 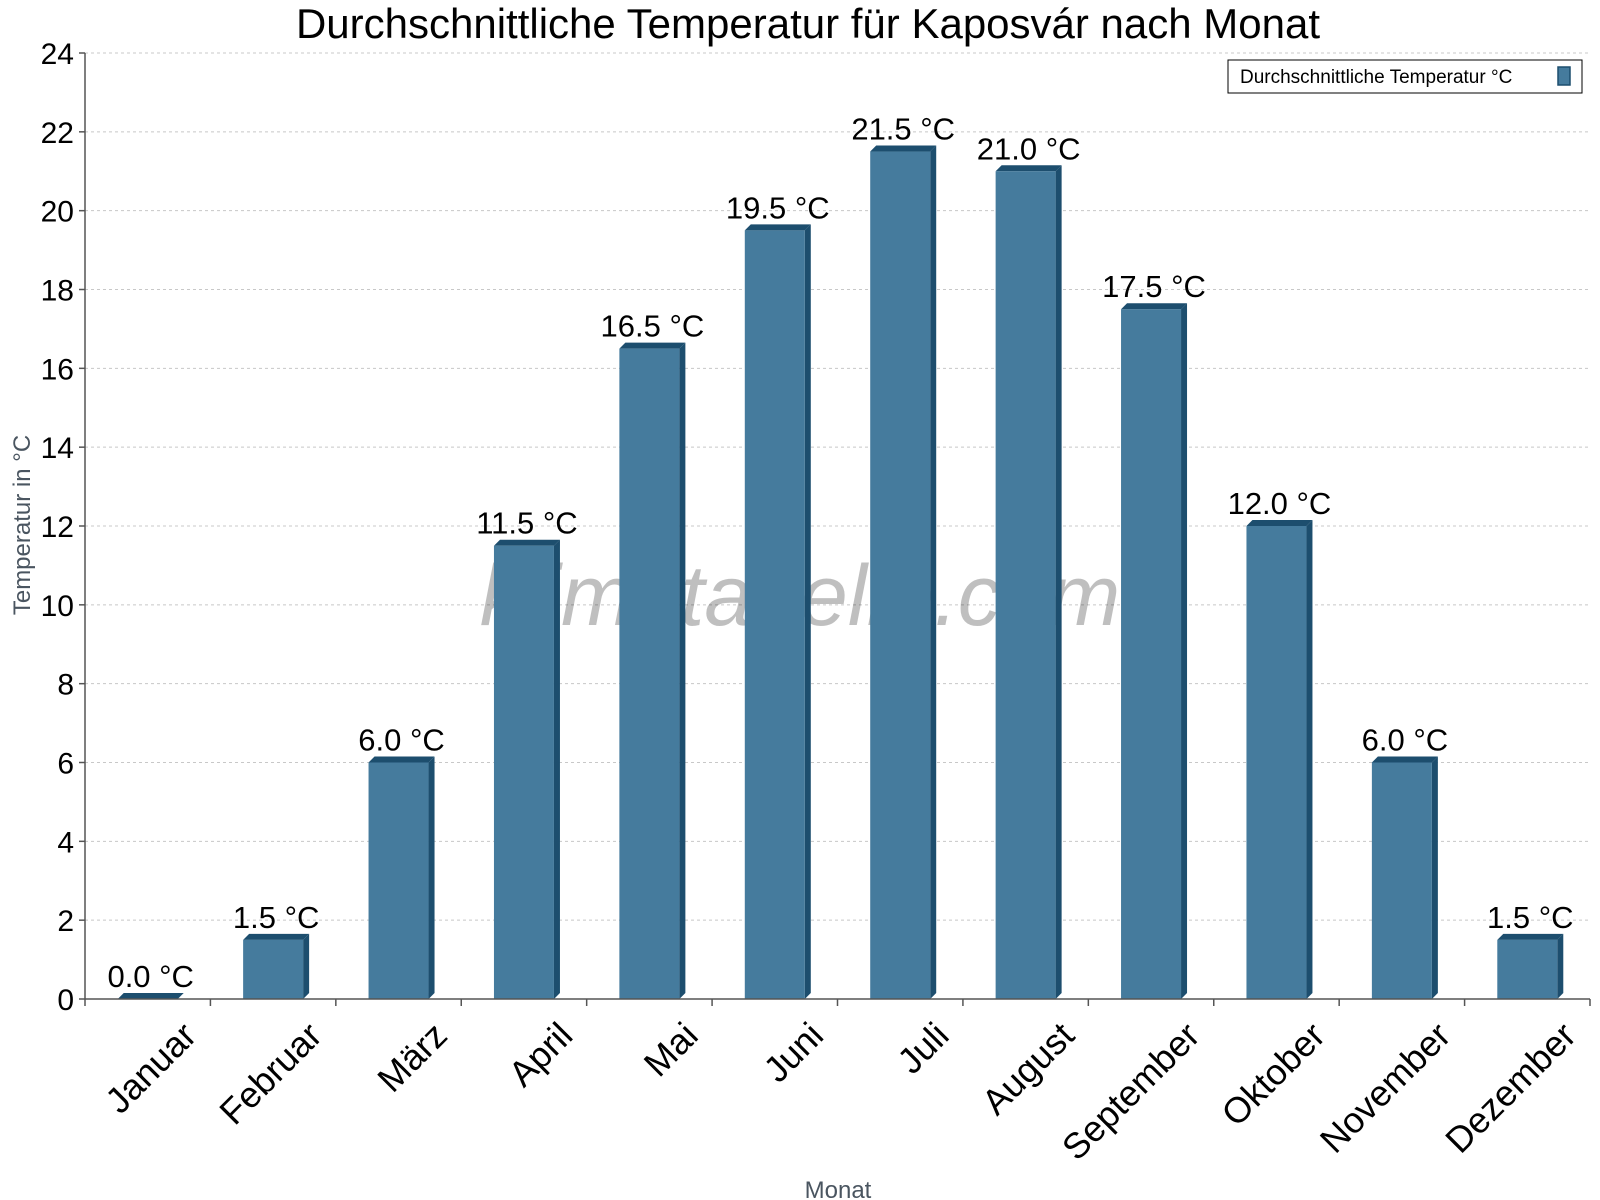 What do you see at coordinates (1510, 1087) in the screenshot?
I see `x-tick-label: Dezember` at bounding box center [1510, 1087].